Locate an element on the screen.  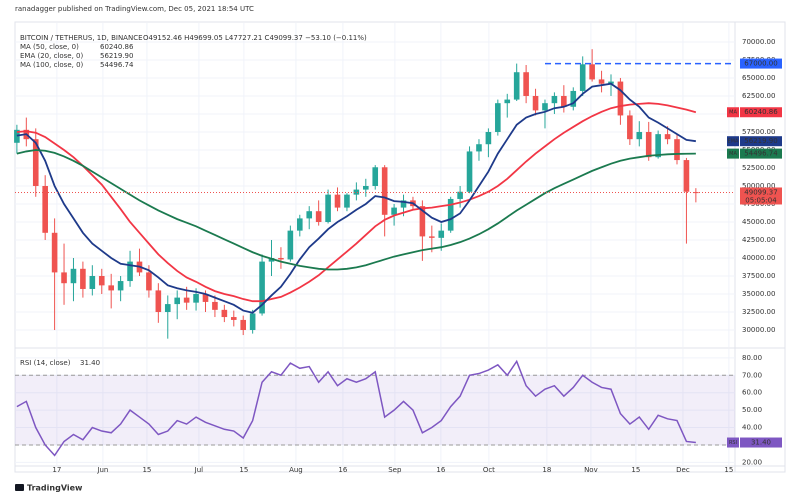
y-tick-label: 57500.00 is located at coordinates (758, 132).